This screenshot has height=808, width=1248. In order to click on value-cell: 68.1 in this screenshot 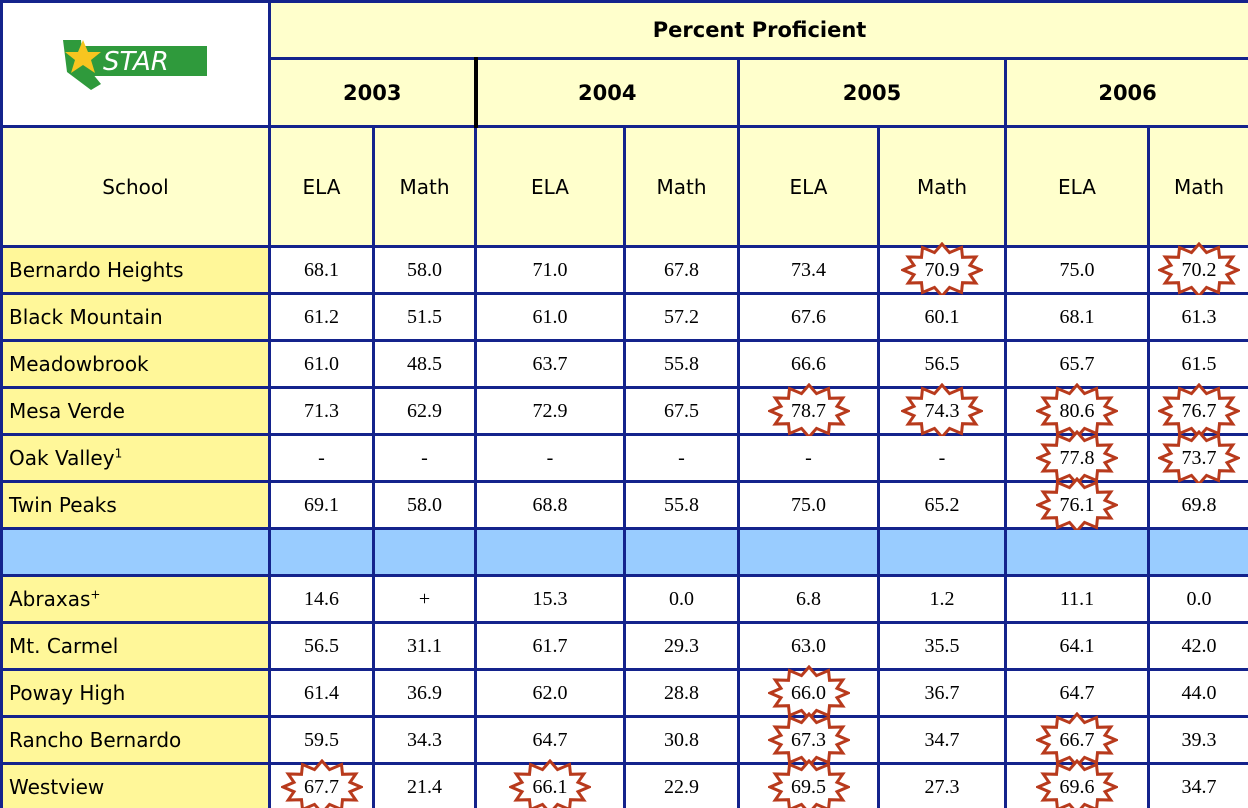, I will do `click(1077, 317)`.